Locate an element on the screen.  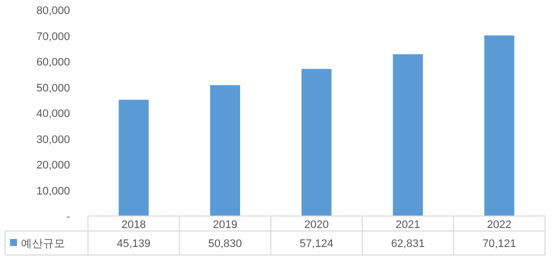
y-tick-label: 80,000 is located at coordinates (53, 11).